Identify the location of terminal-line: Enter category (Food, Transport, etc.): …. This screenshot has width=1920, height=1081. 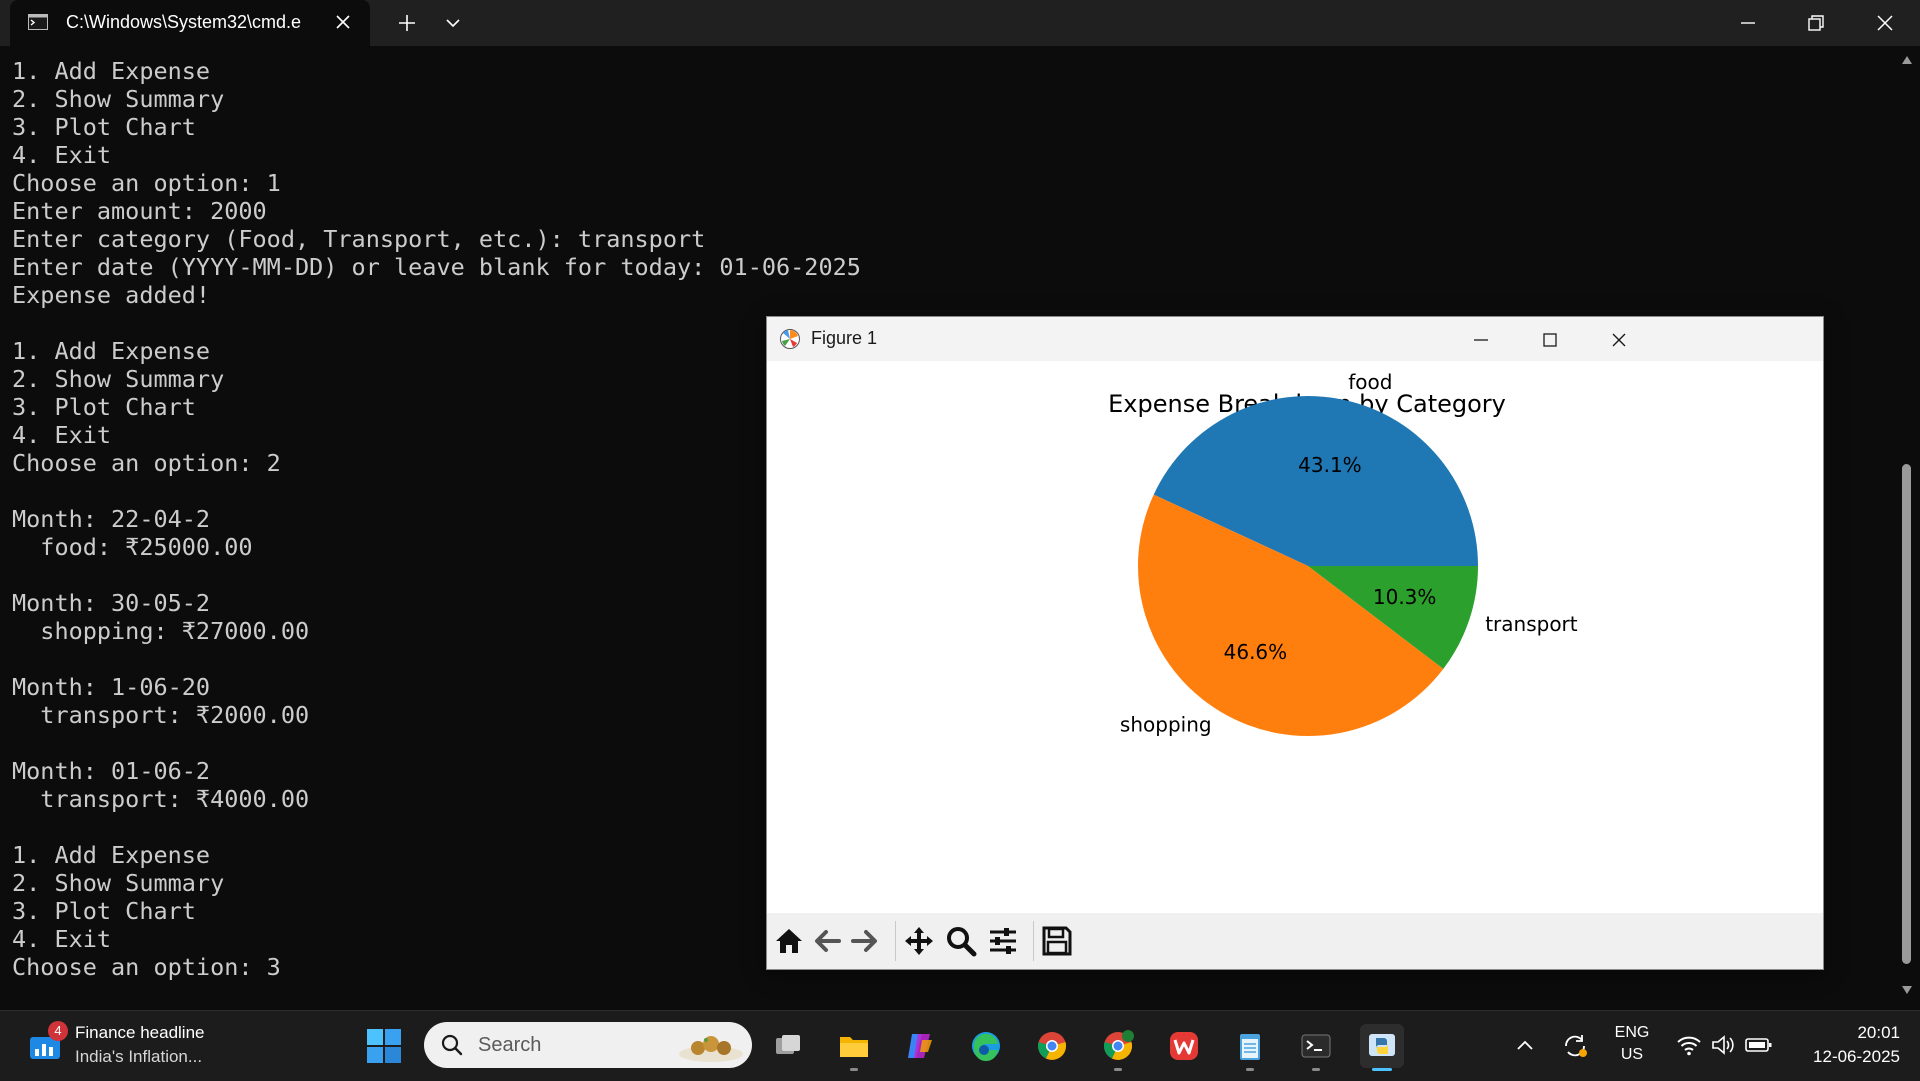
(359, 239).